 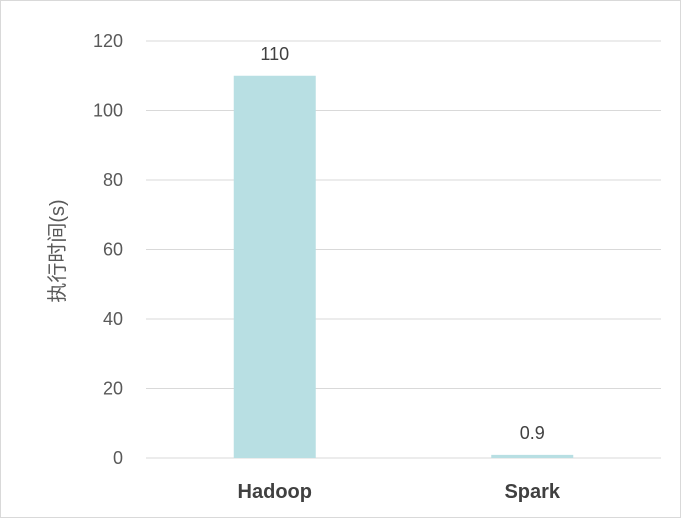 I want to click on y-tick-label: 20, so click(x=113, y=389).